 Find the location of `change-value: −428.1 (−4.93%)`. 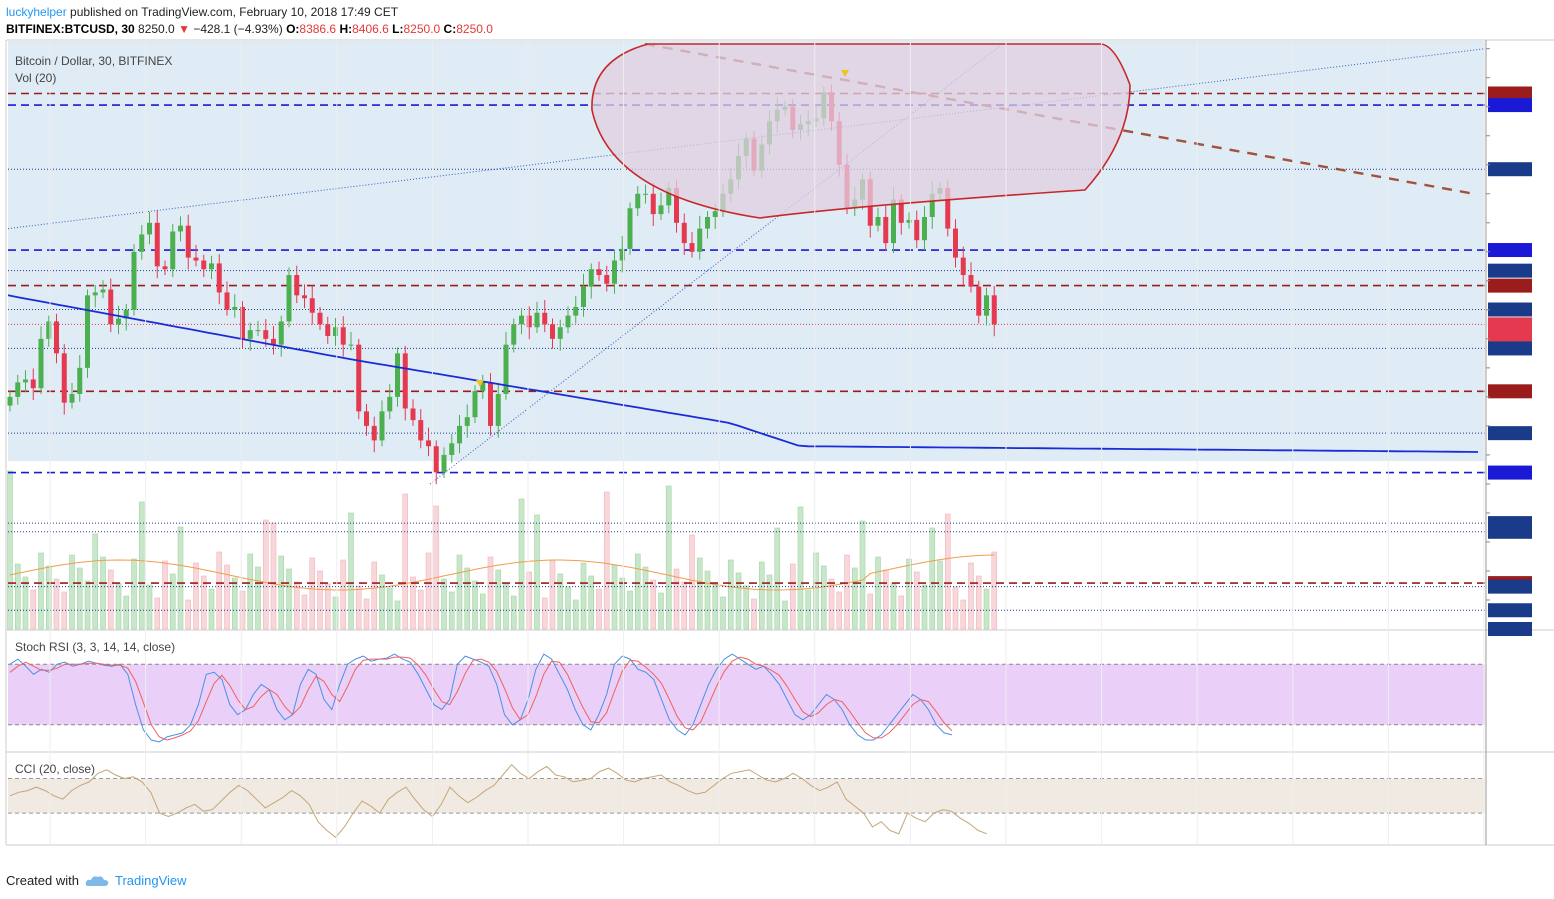

change-value: −428.1 (−4.93%) is located at coordinates (238, 29).